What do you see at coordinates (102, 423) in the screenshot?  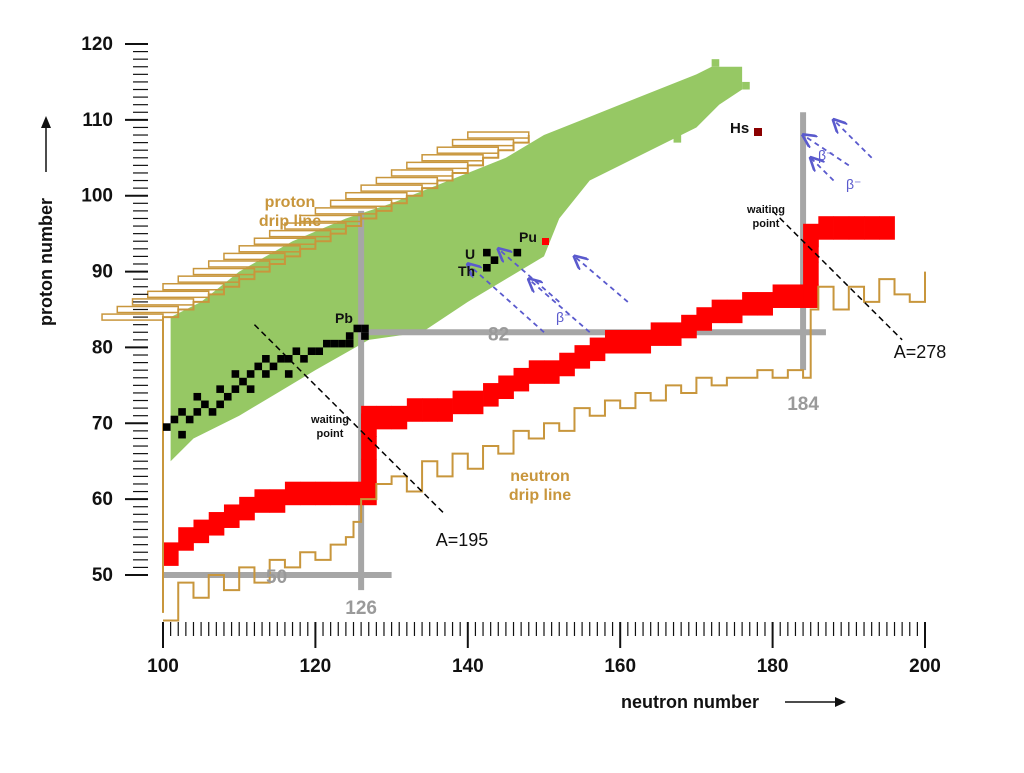 I see `y-tick-label: 70` at bounding box center [102, 423].